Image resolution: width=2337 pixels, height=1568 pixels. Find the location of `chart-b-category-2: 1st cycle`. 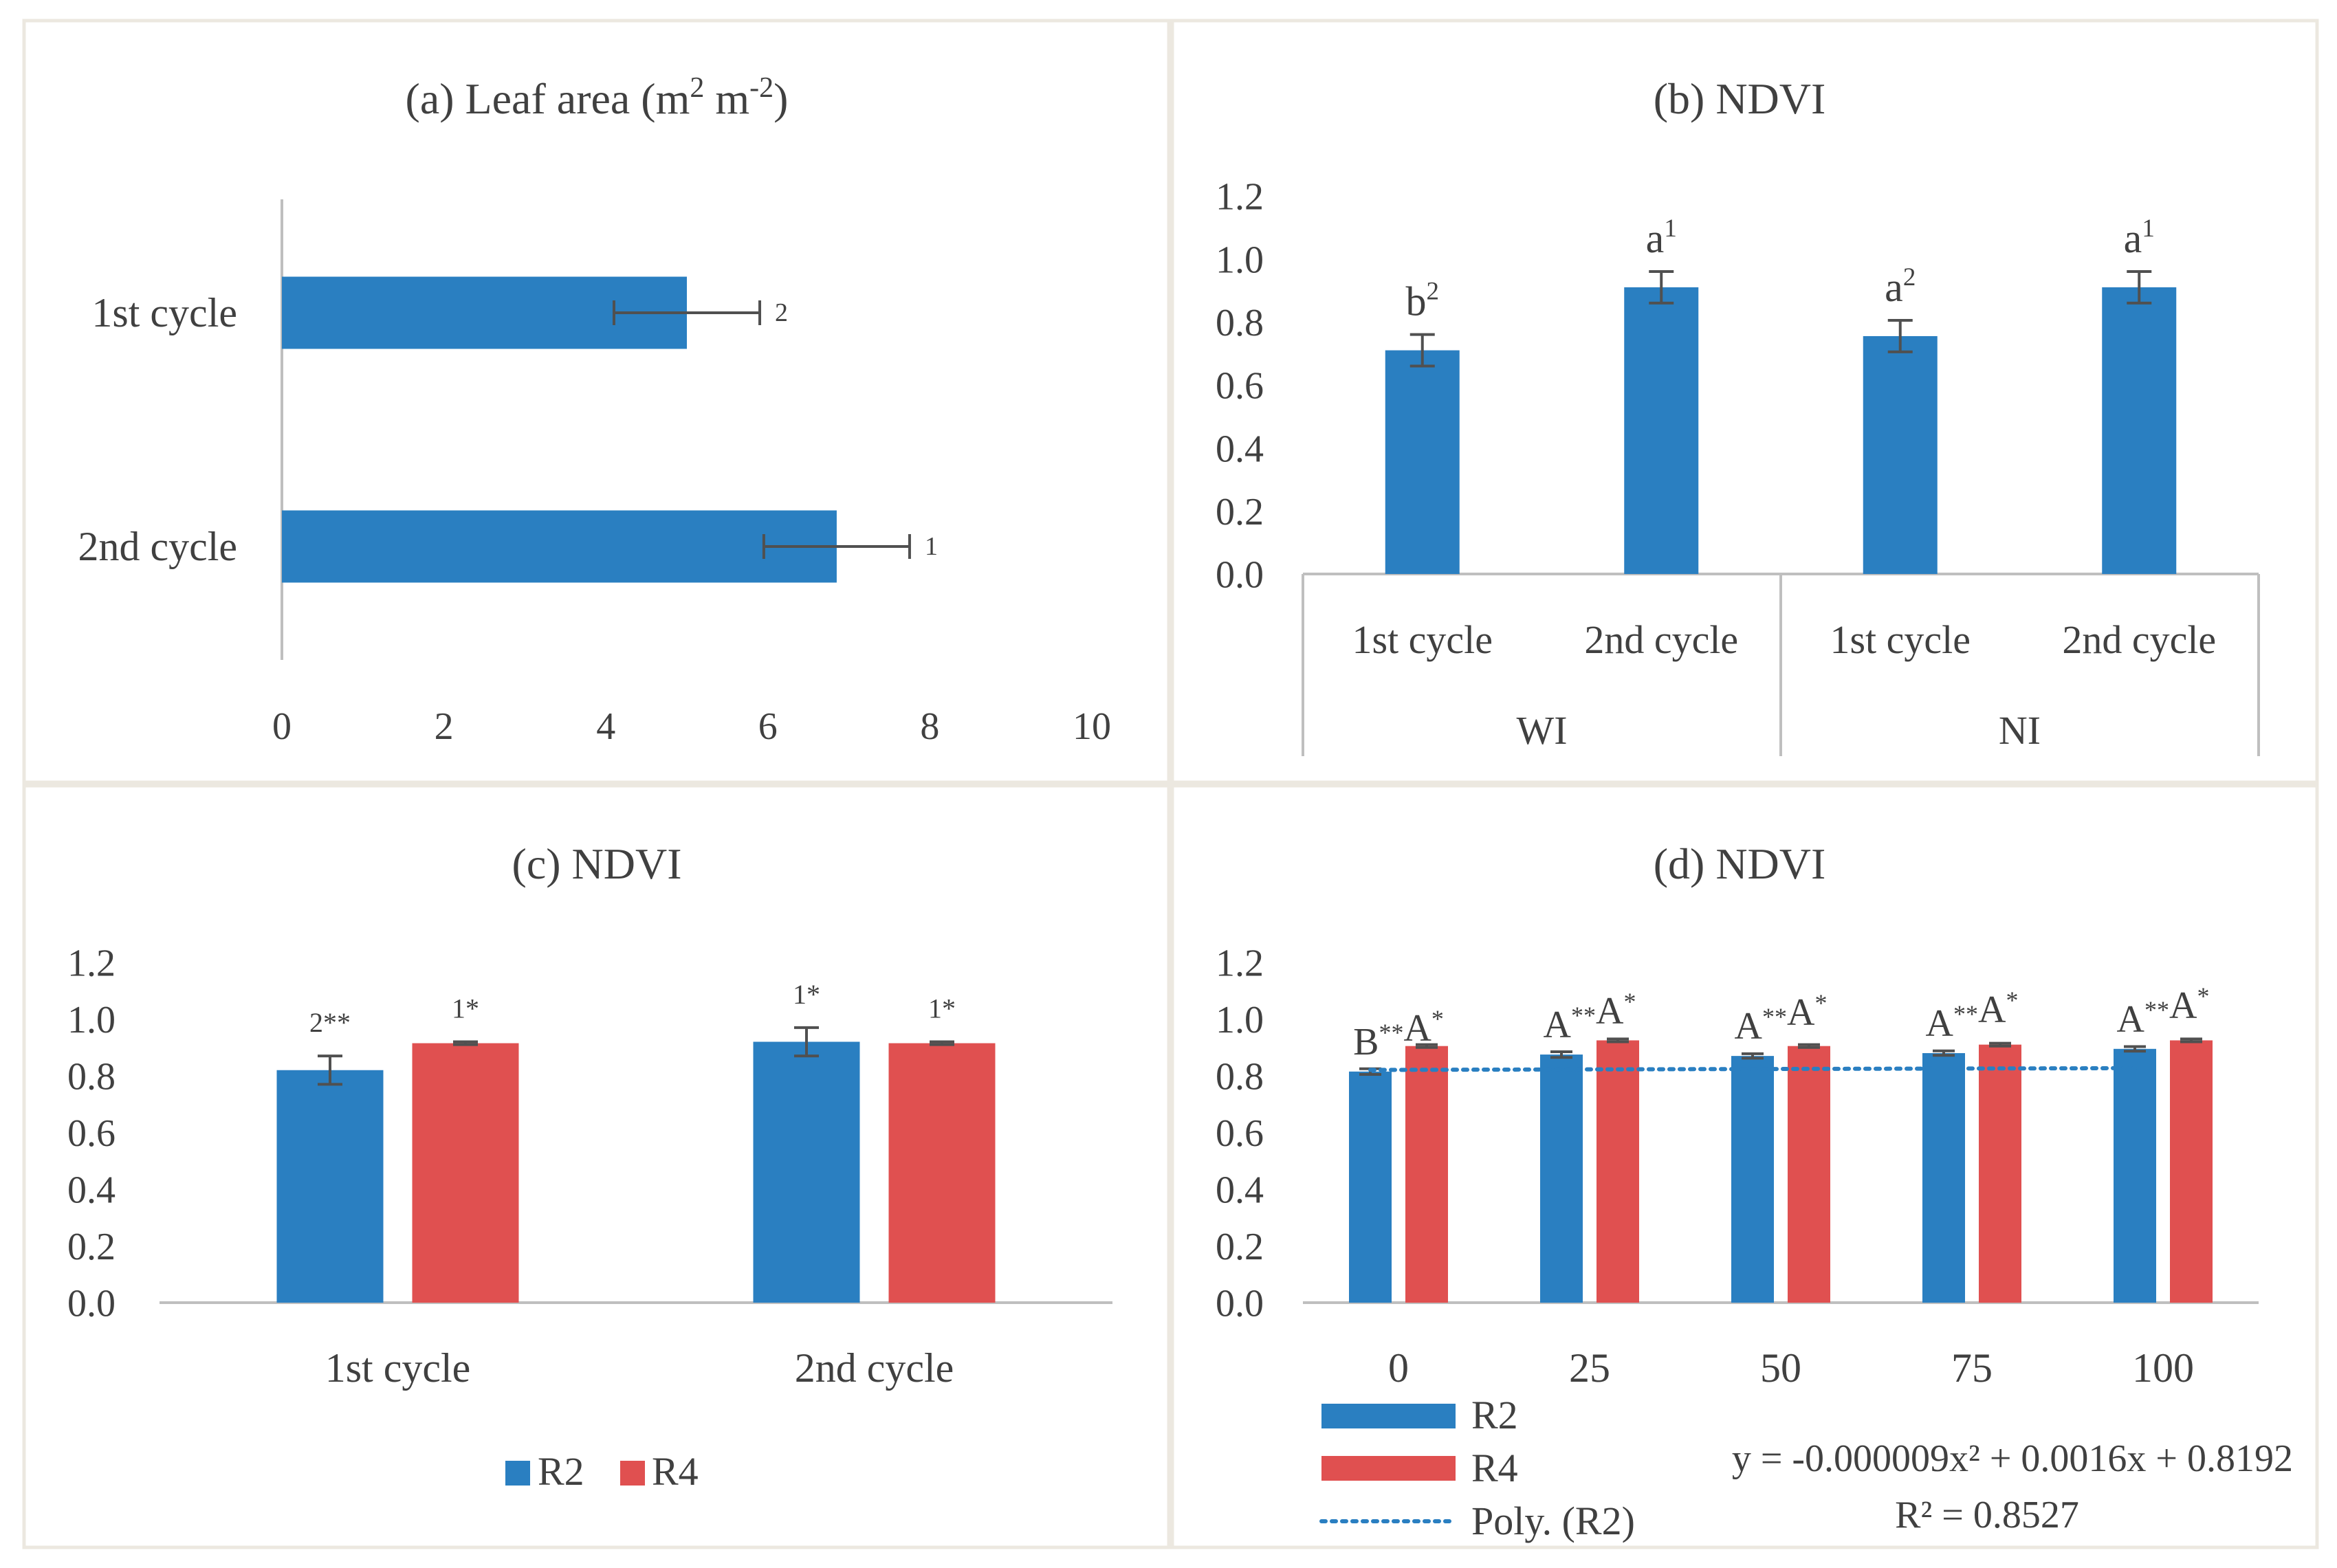

chart-b-category-2: 1st cycle is located at coordinates (1900, 639).